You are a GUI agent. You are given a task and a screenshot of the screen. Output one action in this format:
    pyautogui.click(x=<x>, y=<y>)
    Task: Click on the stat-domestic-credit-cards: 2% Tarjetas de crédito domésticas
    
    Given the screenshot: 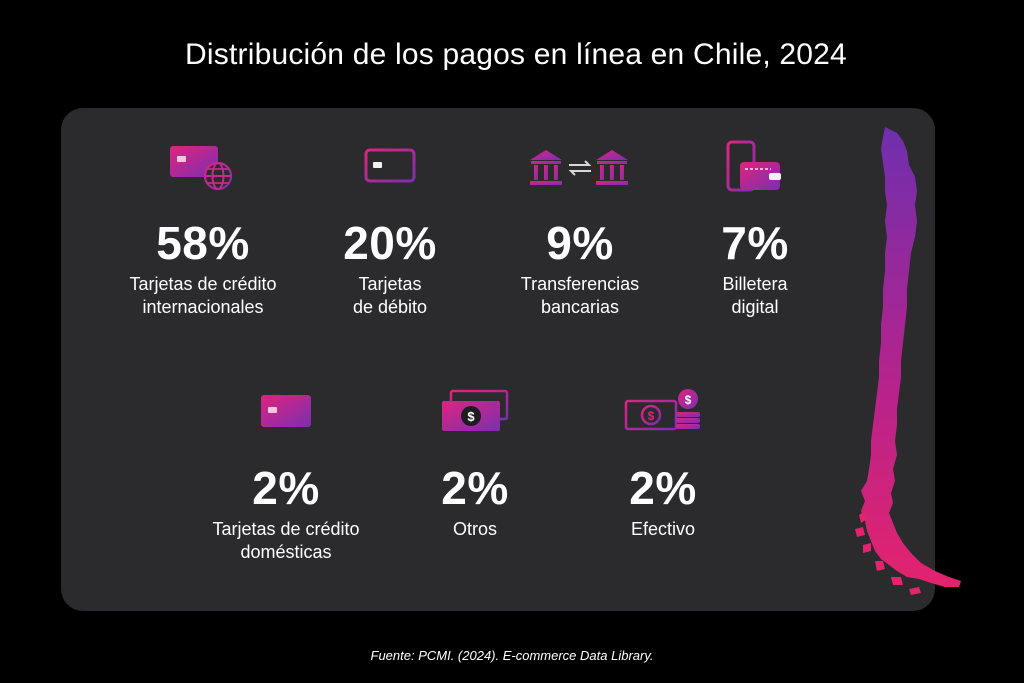 What is the action you would take?
    pyautogui.click(x=286, y=480)
    